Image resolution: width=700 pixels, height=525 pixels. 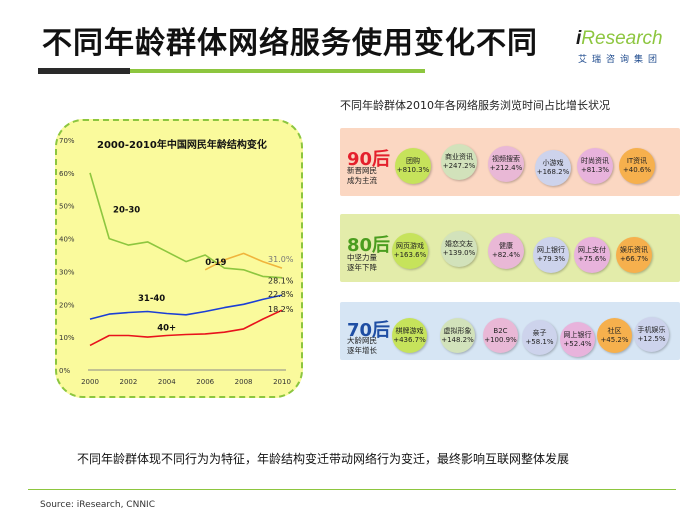 What do you see at coordinates (457, 330) in the screenshot?
I see `service-name: 虚拟形象` at bounding box center [457, 330].